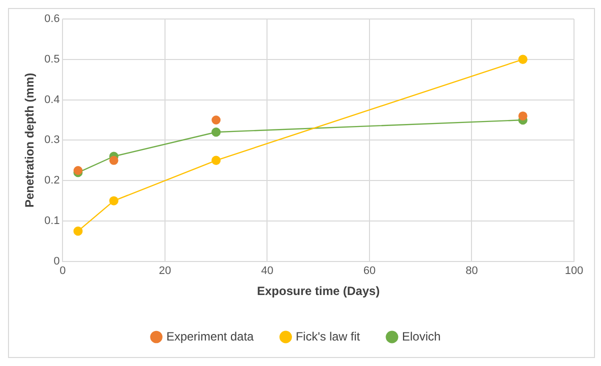 The image size is (601, 366). I want to click on x-tick-label: 40, so click(267, 271).